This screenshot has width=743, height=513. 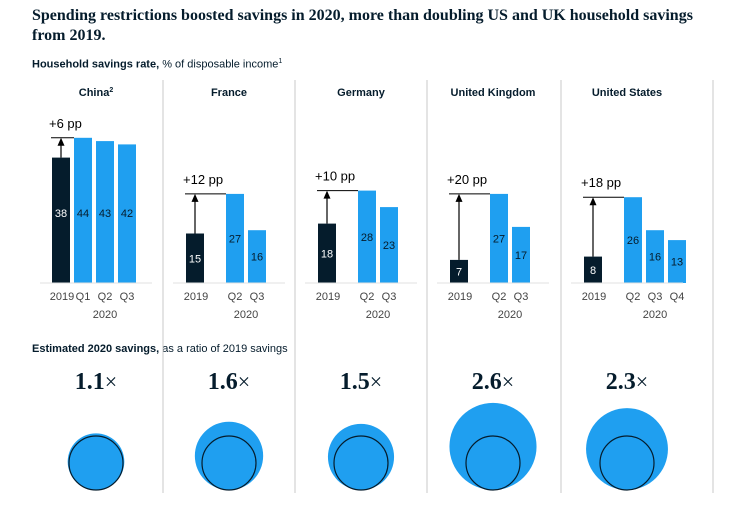 I want to click on bar-value-label: 42, so click(x=127, y=214).